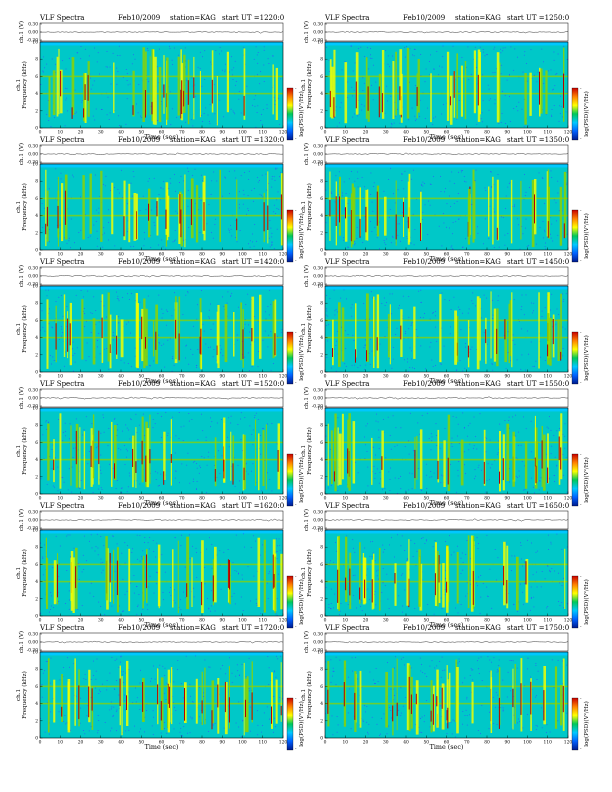 Image resolution: width=612 pixels, height=792 pixels. What do you see at coordinates (321, 321) in the screenshot?
I see `y-tick-label: 6` at bounding box center [321, 321].